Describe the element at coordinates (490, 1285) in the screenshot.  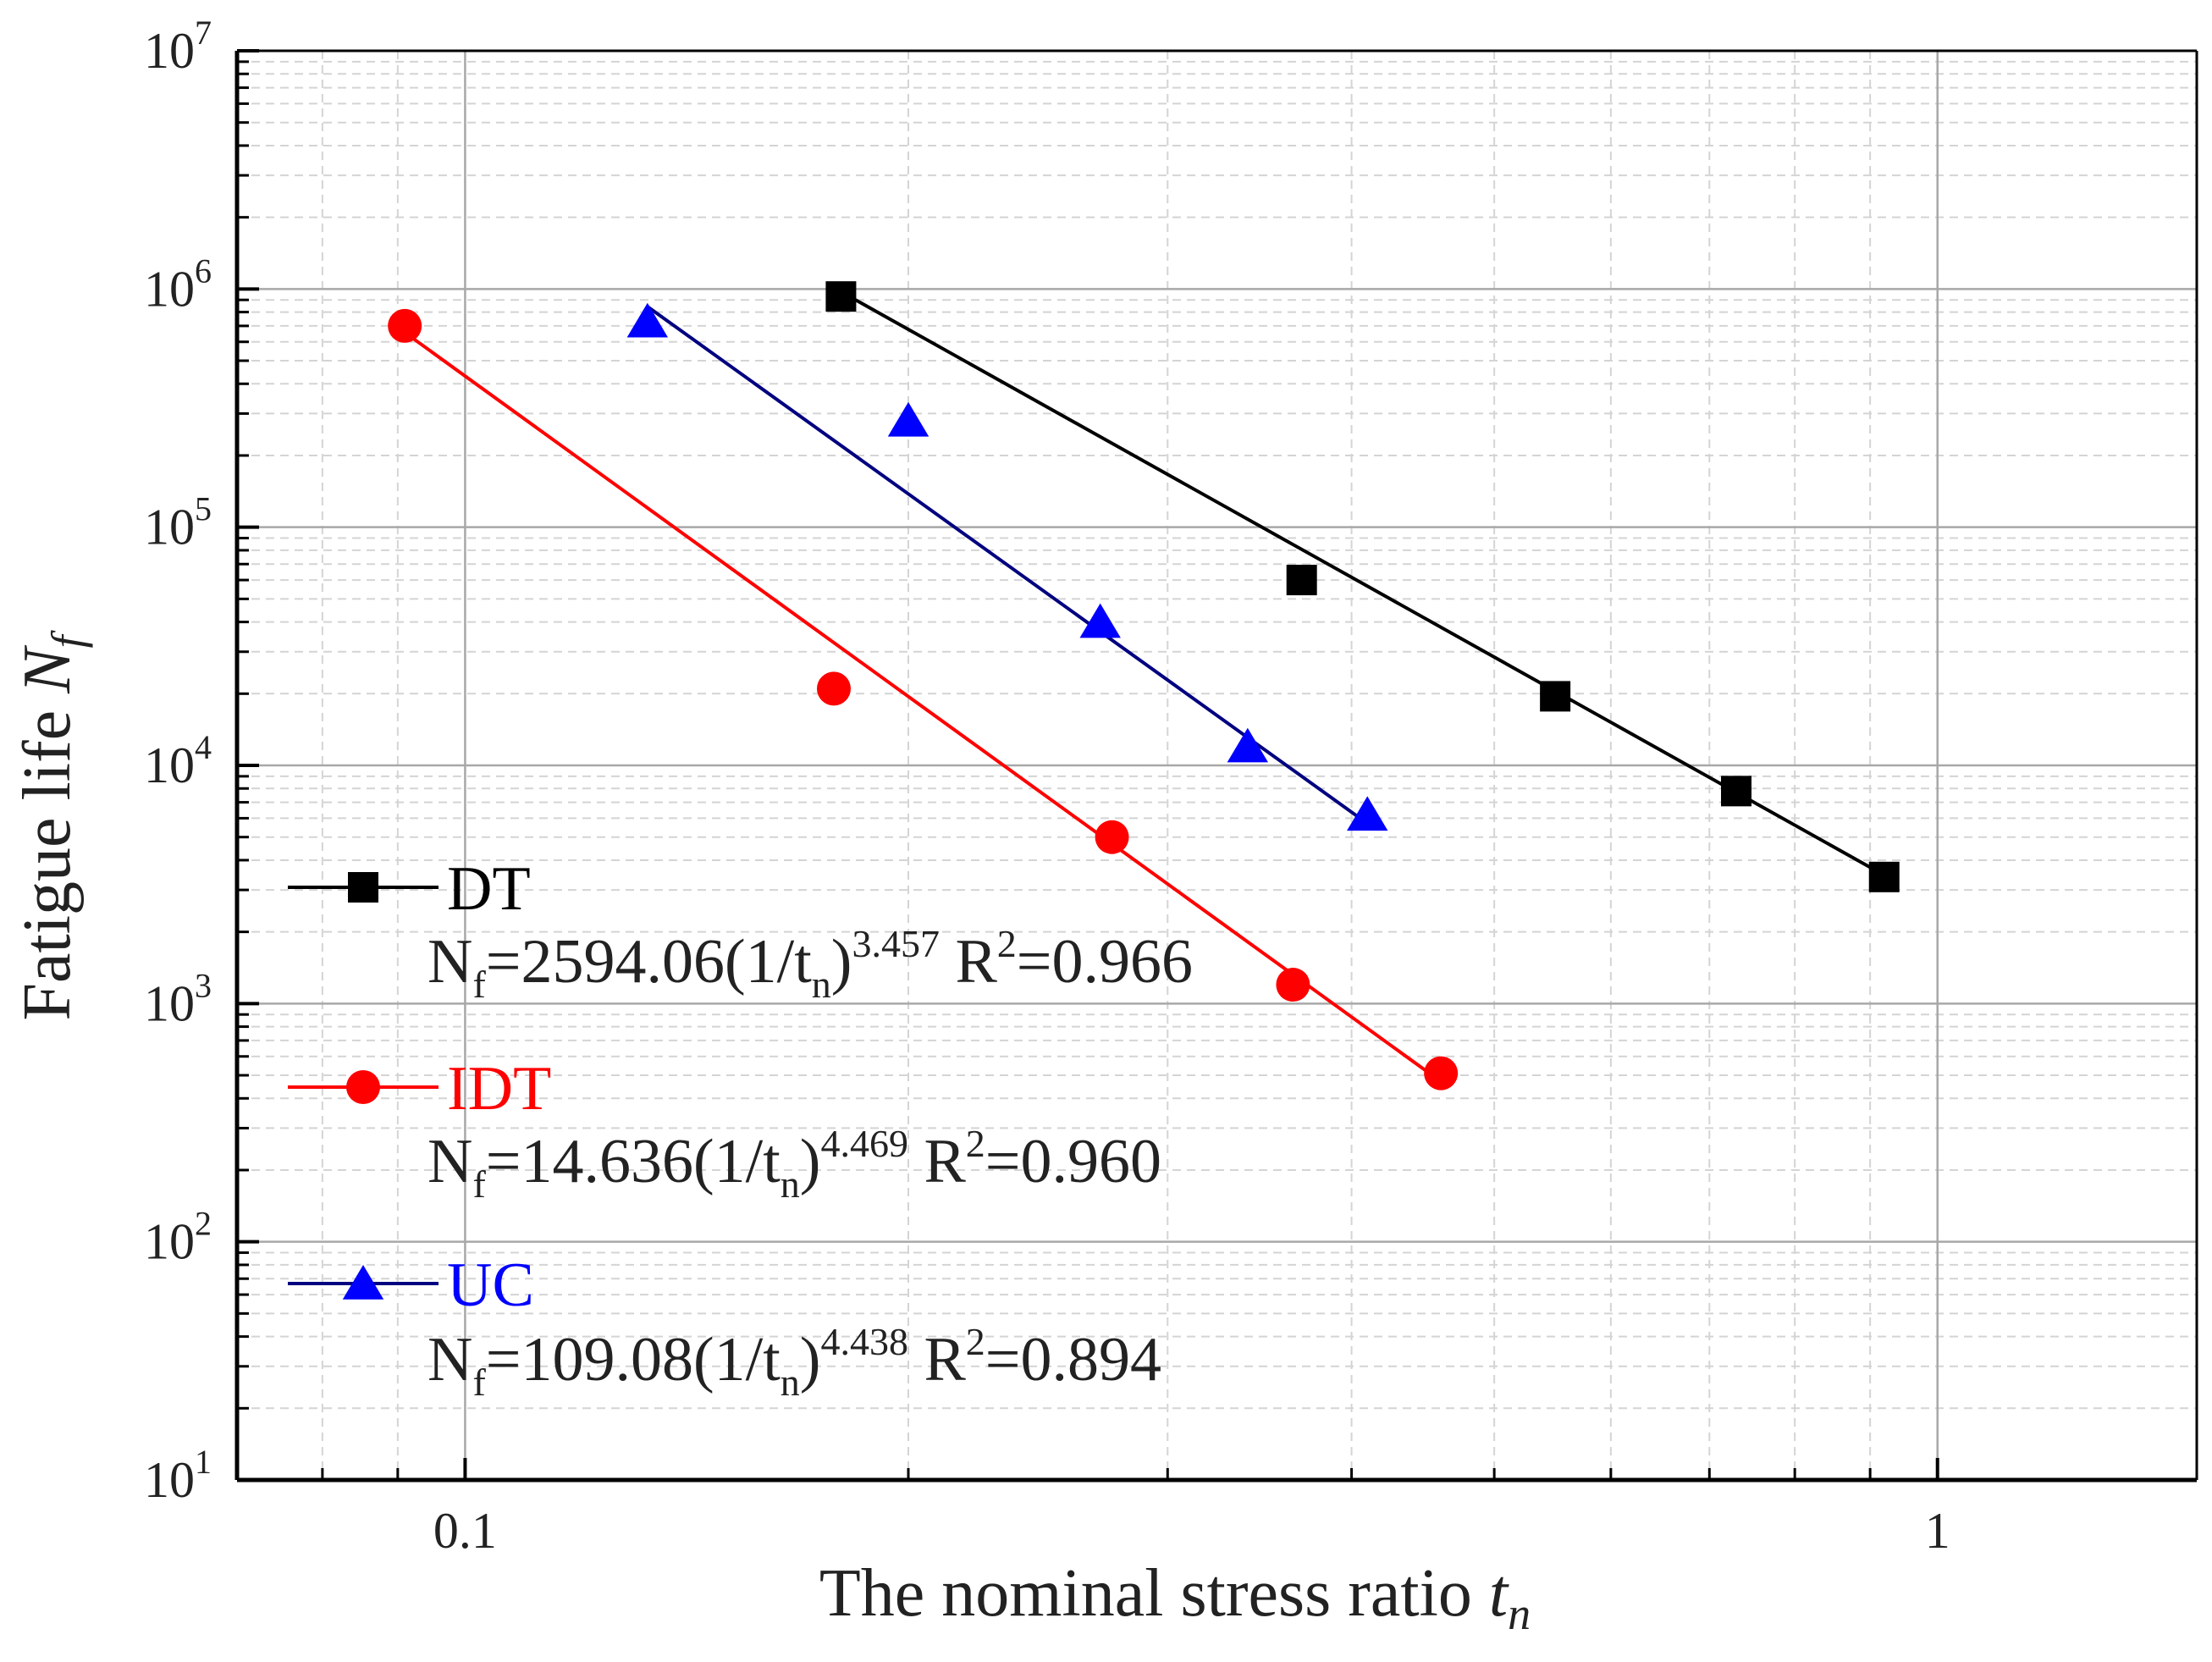
I see `legend-label-uc: UC` at that location.